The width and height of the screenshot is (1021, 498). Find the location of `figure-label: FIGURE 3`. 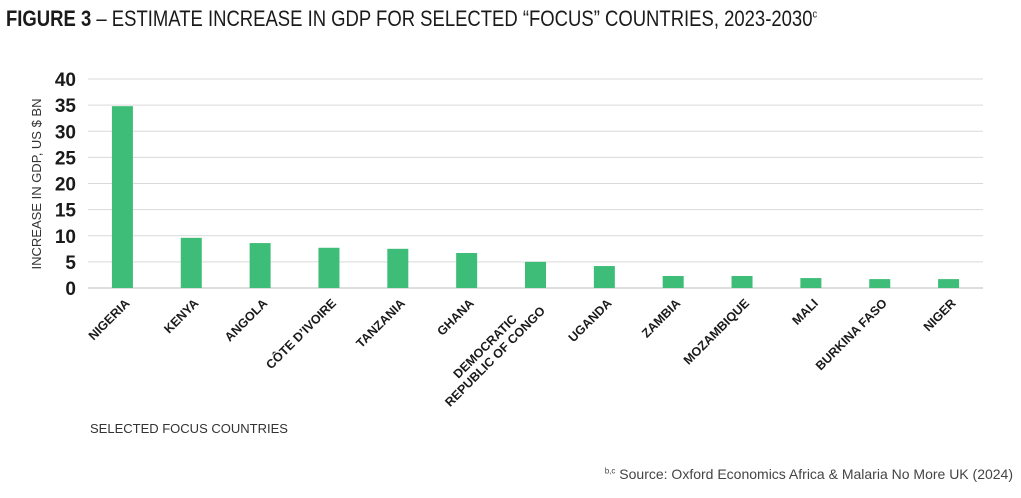

figure-label: FIGURE 3 is located at coordinates (49, 18).